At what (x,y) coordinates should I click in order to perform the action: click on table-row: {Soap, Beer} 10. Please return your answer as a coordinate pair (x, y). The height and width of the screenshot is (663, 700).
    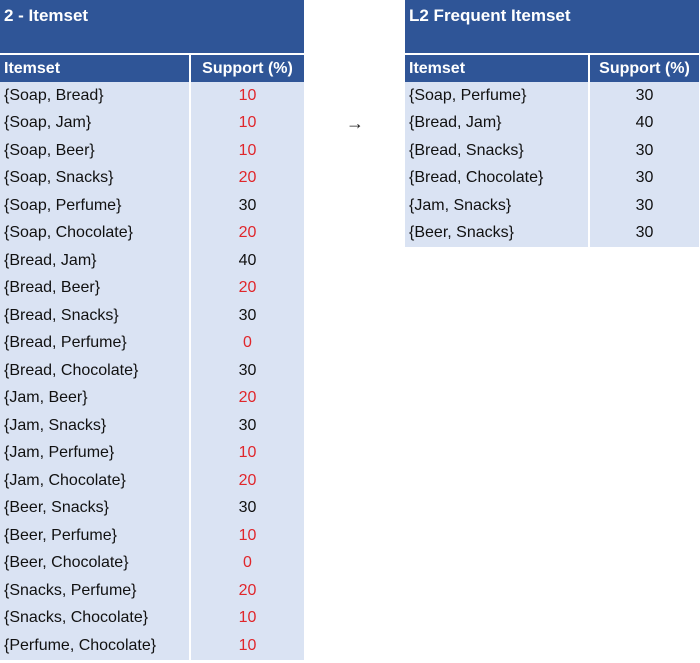
    Looking at the image, I should click on (152, 151).